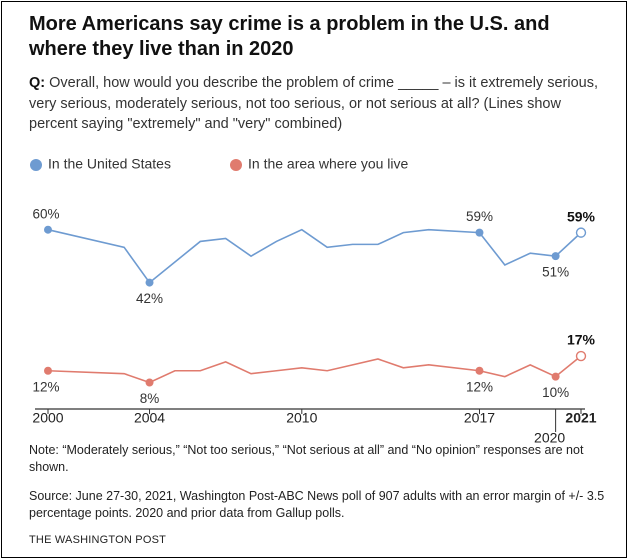  What do you see at coordinates (149, 298) in the screenshot?
I see `value-label: 42%` at bounding box center [149, 298].